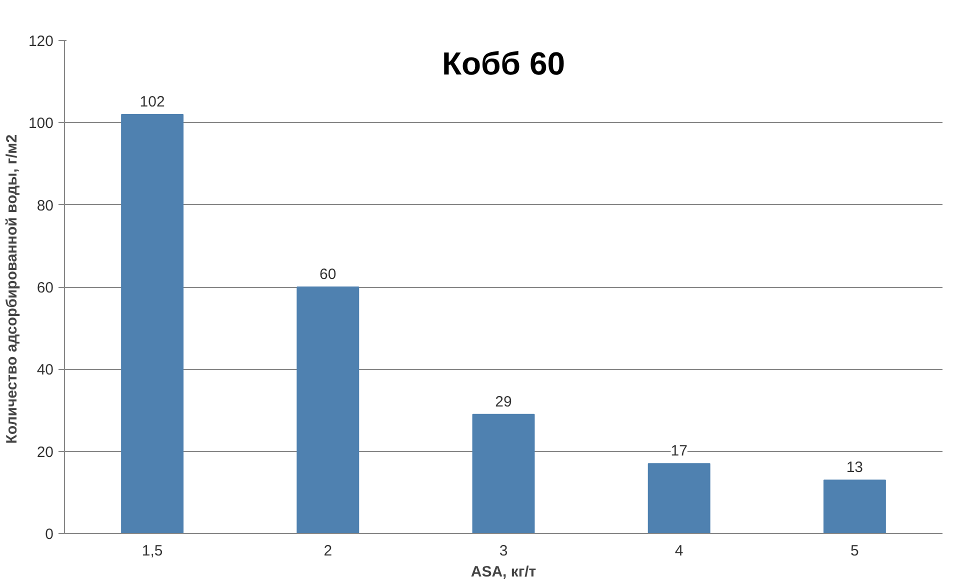 The image size is (957, 583). What do you see at coordinates (504, 64) in the screenshot?
I see `chart-title: Кобб 60` at bounding box center [504, 64].